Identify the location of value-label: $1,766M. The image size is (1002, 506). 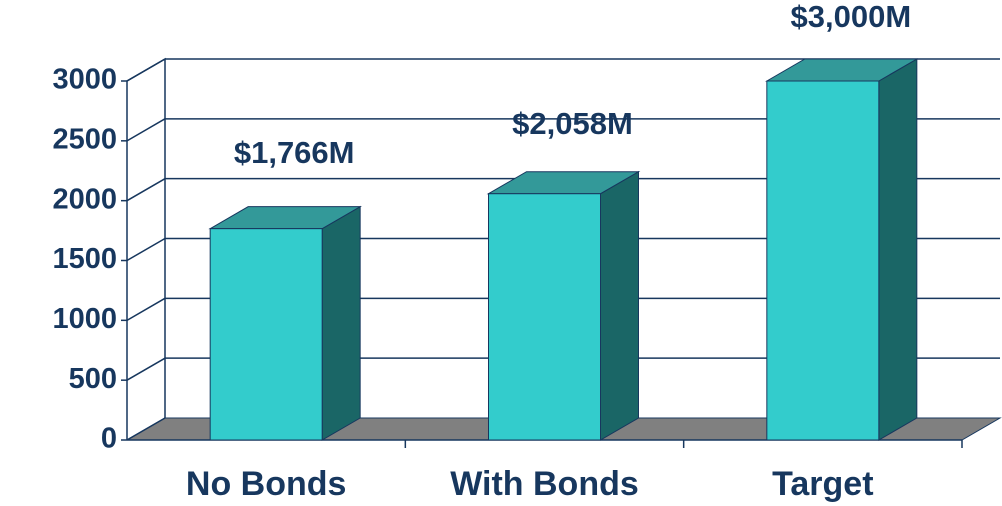
(294, 152).